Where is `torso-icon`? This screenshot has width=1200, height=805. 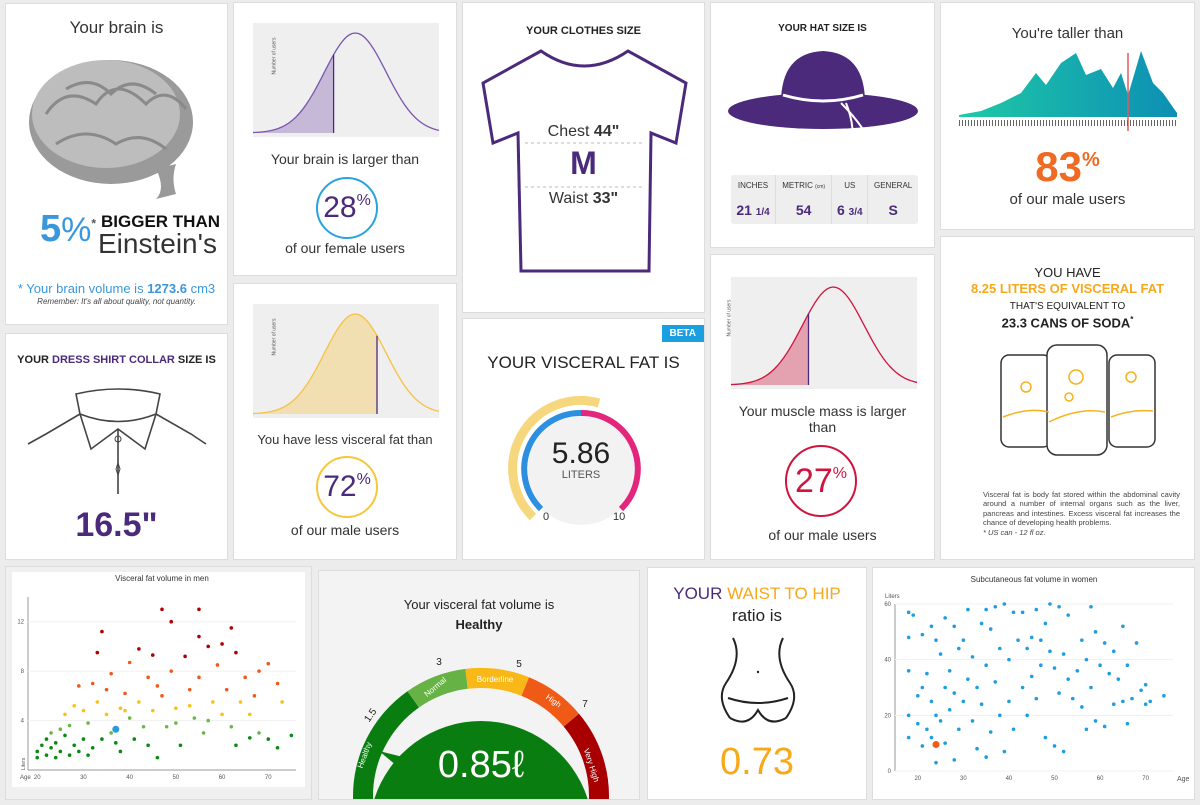
torso-icon is located at coordinates (758, 680).